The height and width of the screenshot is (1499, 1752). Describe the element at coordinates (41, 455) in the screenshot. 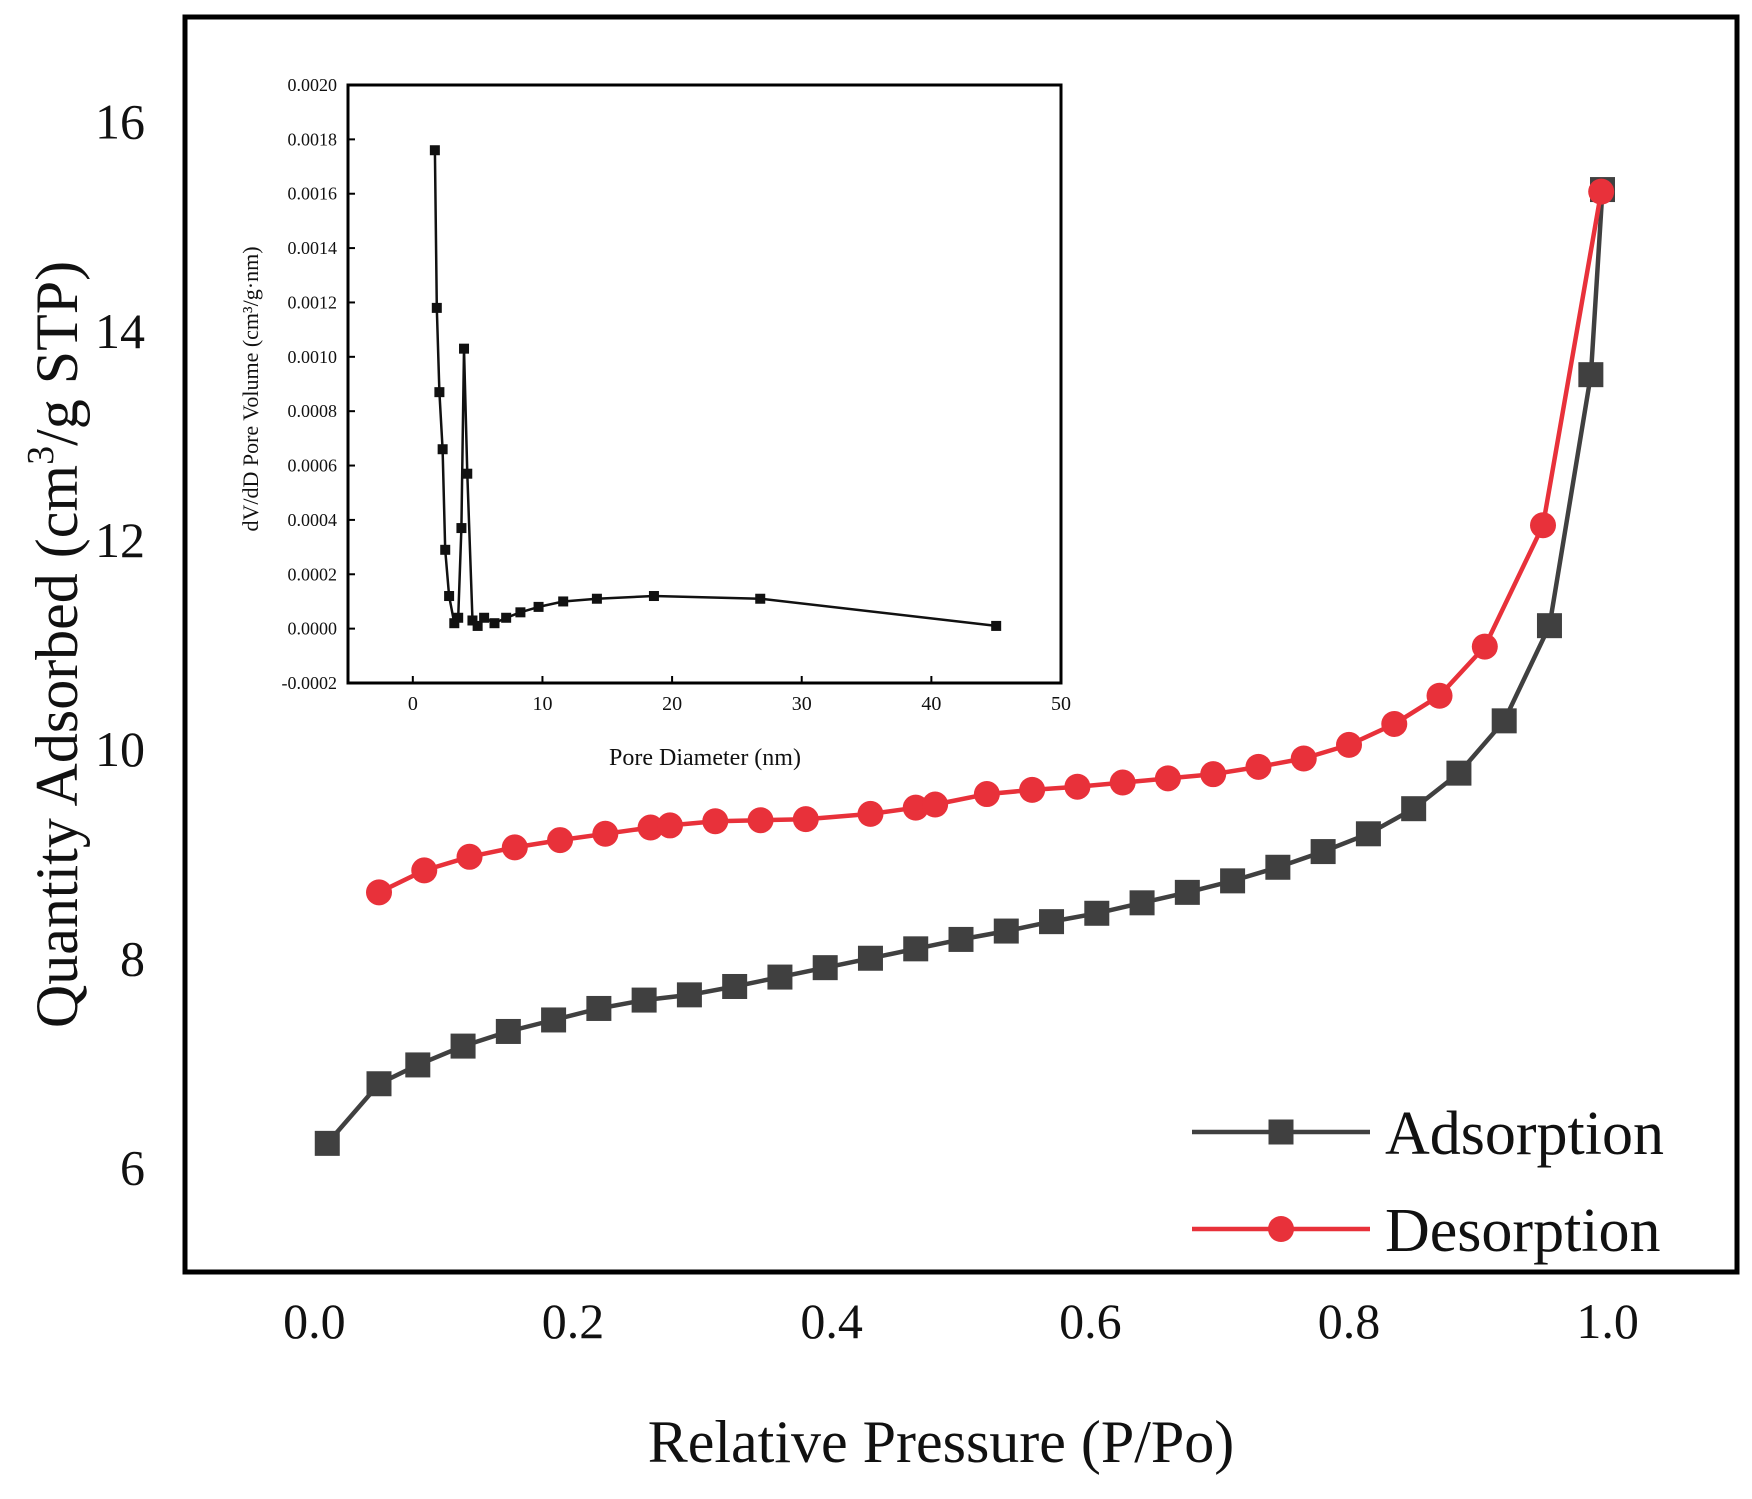

I see `y-title-superscript: 3` at that location.